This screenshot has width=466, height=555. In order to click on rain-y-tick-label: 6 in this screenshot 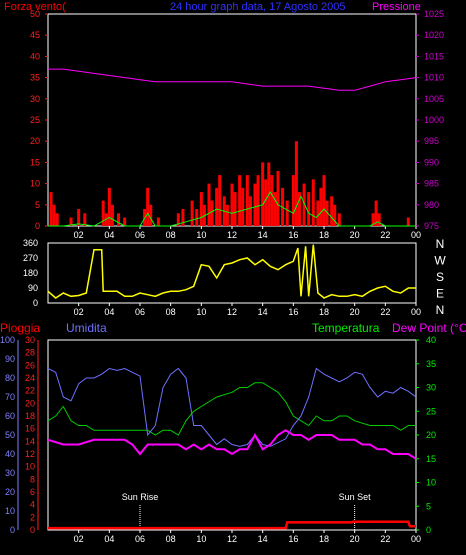, I will do `click(32, 492)`.